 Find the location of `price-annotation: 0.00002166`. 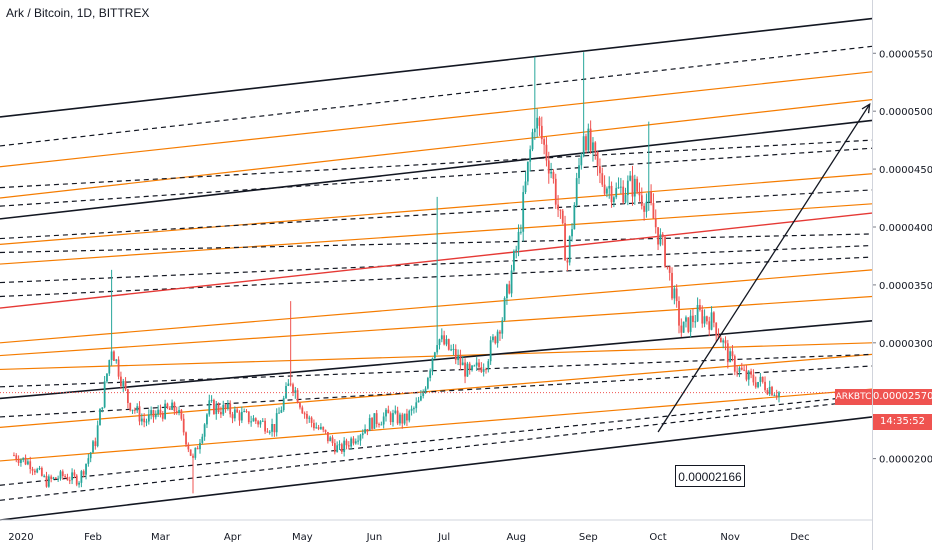

price-annotation: 0.00002166 is located at coordinates (710, 476).